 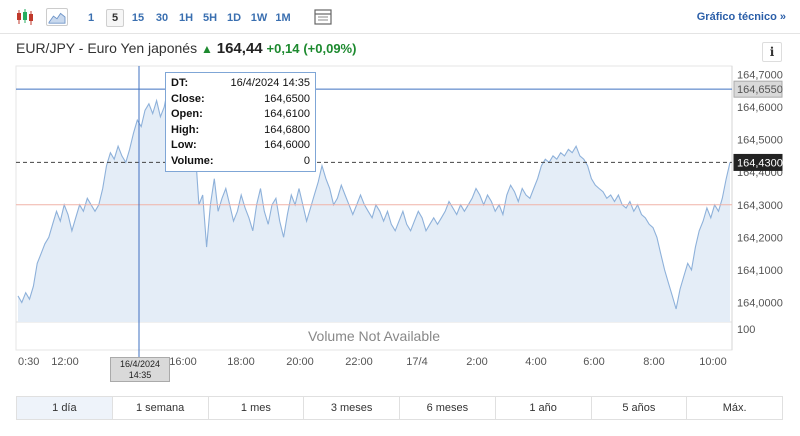 I want to click on x-tick-label: 12:00, so click(x=65, y=362).